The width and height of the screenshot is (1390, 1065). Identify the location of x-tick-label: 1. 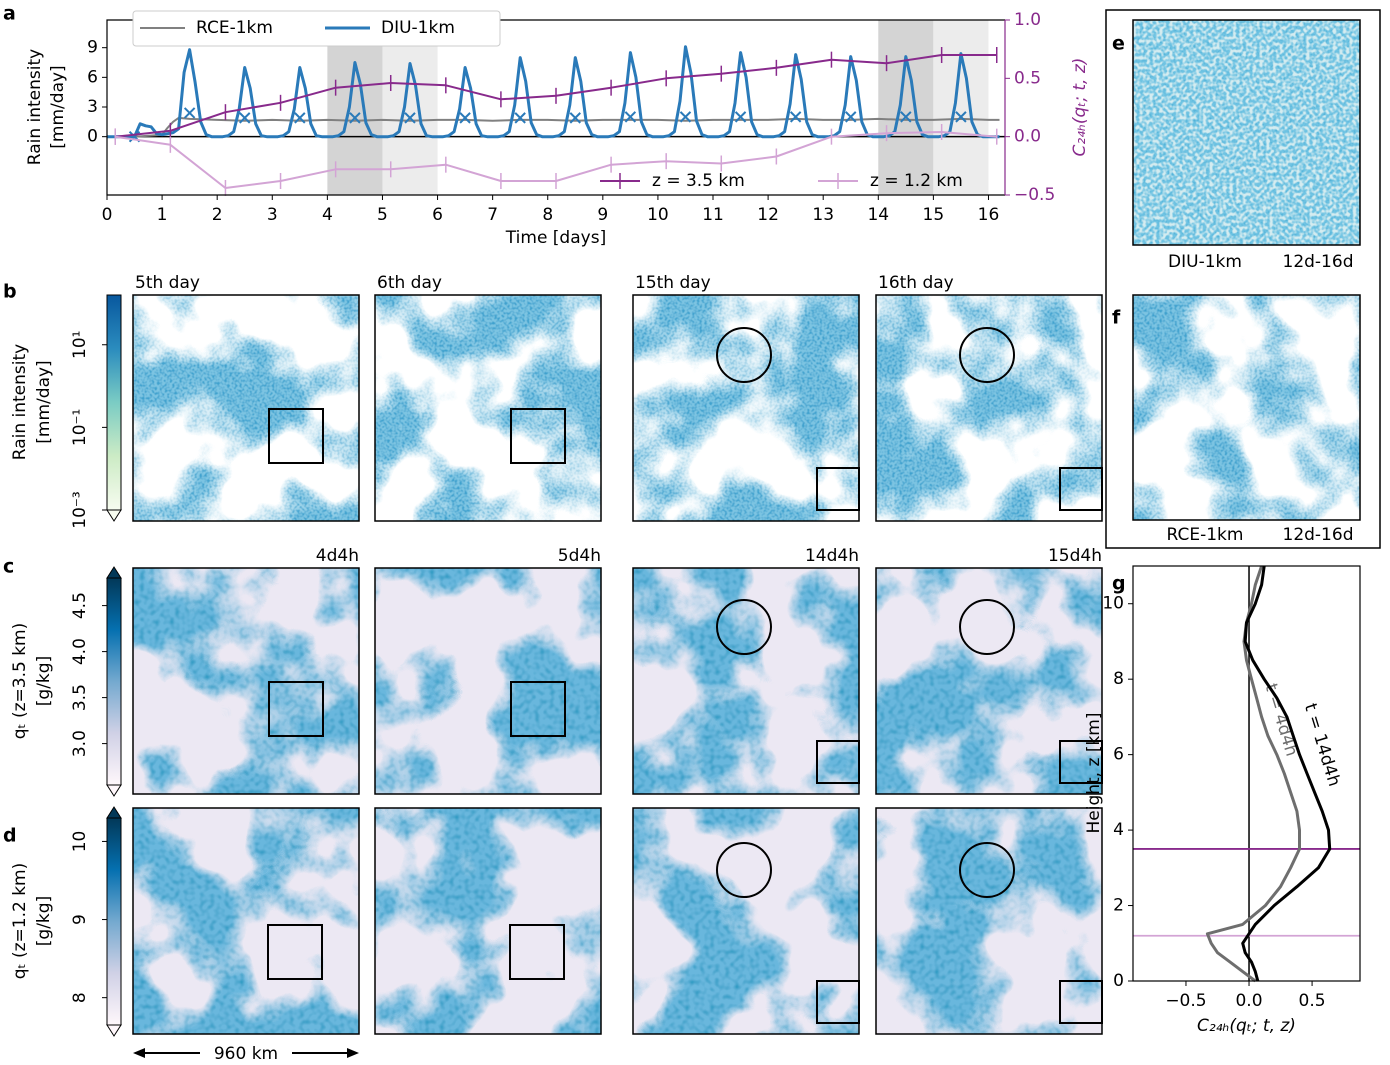
(162, 215).